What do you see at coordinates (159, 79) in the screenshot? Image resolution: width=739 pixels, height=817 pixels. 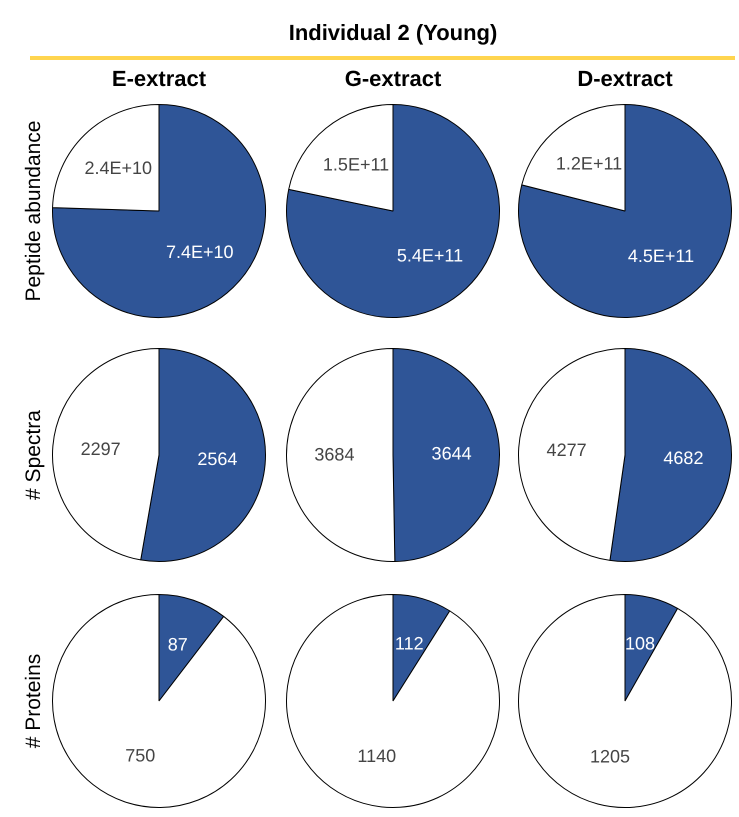 I see `chart-subtitle: E-extract` at bounding box center [159, 79].